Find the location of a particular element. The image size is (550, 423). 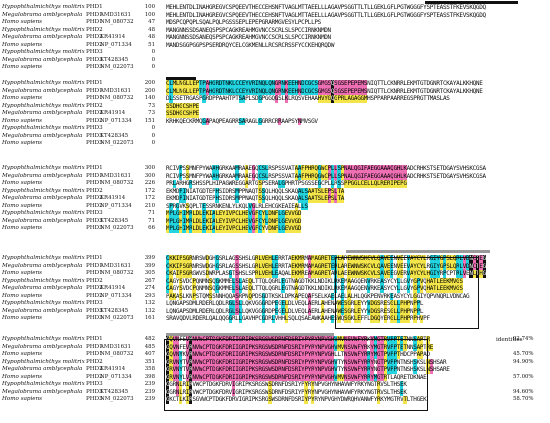

alignment-row: Hypophthalmichthys molitrix PHD3 0 is located at coordinates (275, 53).